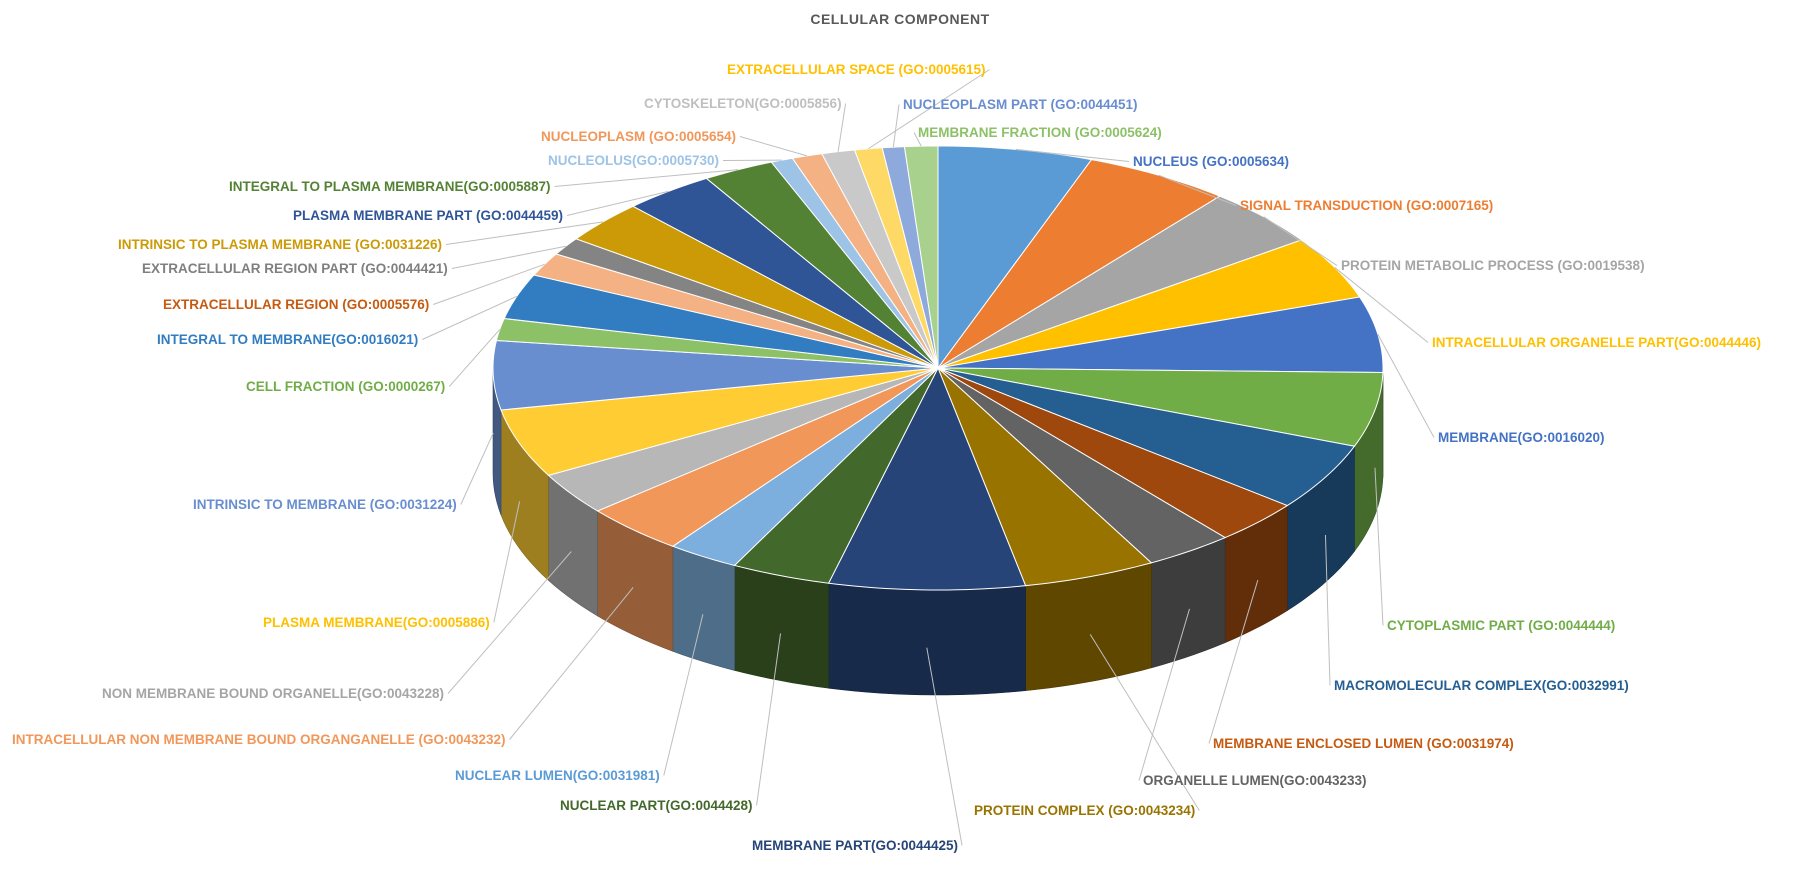 The image size is (1795, 872). What do you see at coordinates (376, 622) in the screenshot?
I see `slice-label: PLASMA MEMBRANE(GO:0005886)` at bounding box center [376, 622].